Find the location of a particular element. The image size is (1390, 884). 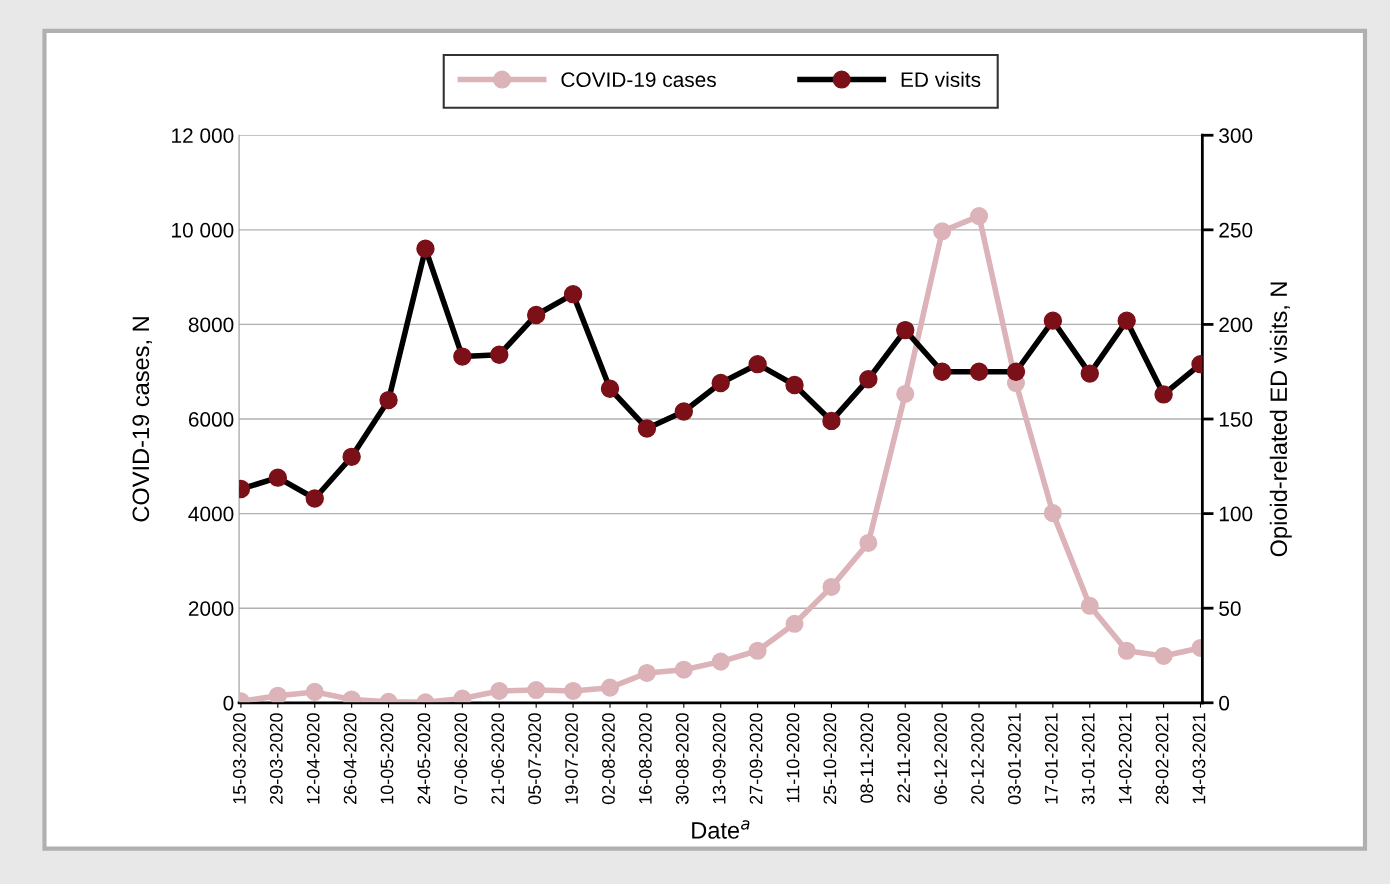

x-tick-label: 03-01-2021 is located at coordinates (1014, 759).